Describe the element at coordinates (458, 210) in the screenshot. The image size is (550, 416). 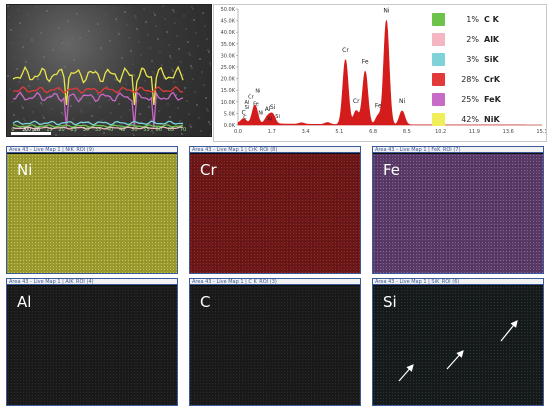
I see `map-fe: Area 43 - Live Map 1 | FeK_ROI (7) Fe` at that location.